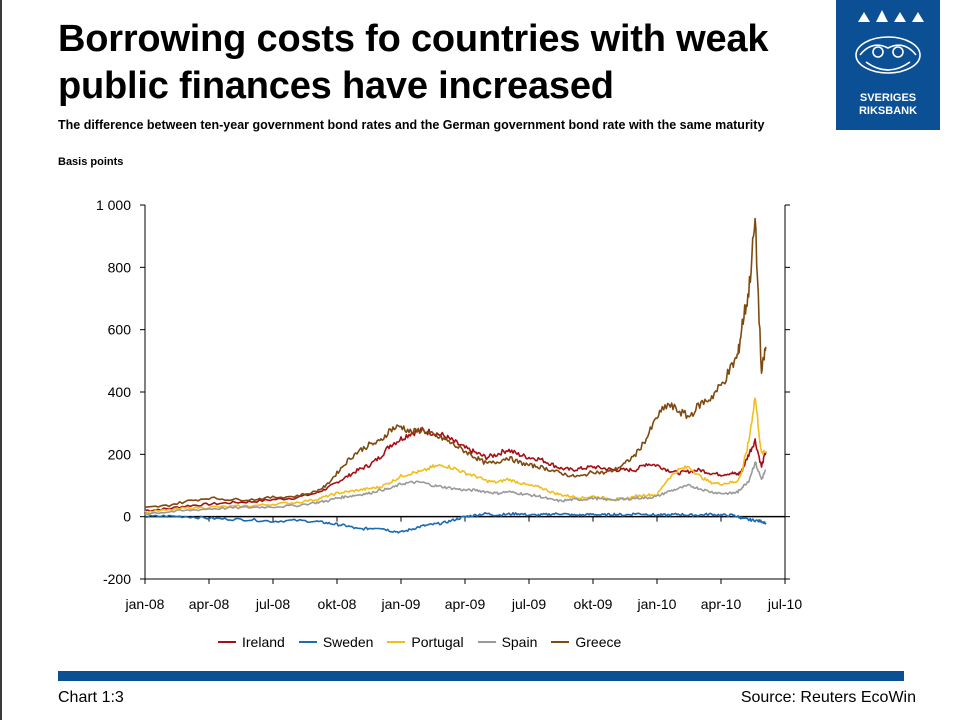 The height and width of the screenshot is (720, 960). Describe the element at coordinates (209, 604) in the screenshot. I see `x-tick-label: apr-08` at that location.